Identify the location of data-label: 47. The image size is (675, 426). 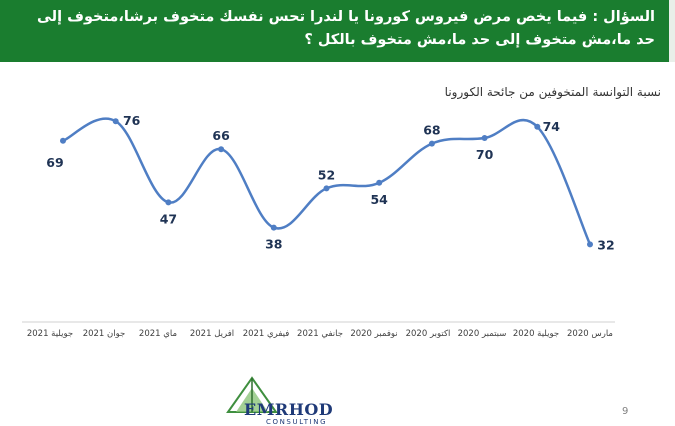
(168, 218).